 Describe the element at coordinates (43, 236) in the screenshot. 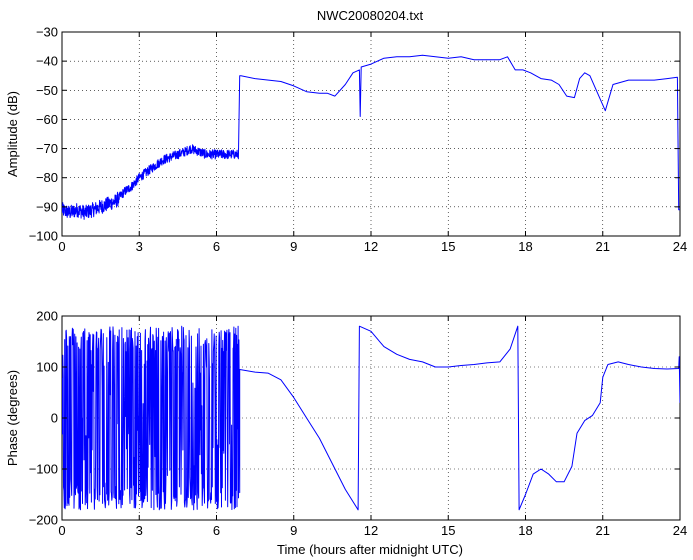

I see `amplitude-y-tick-label: −100` at that location.